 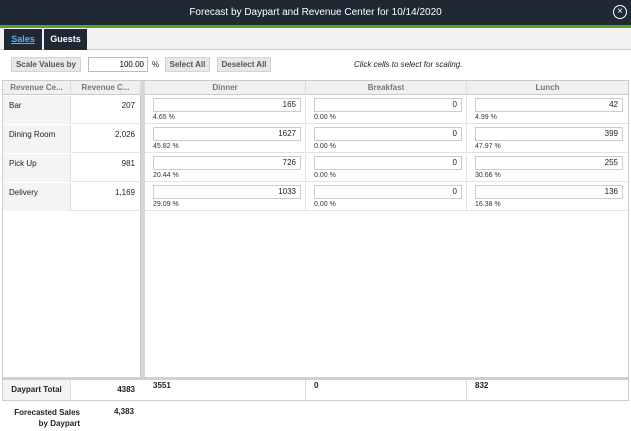 I want to click on cell-value: 165, so click(x=227, y=105).